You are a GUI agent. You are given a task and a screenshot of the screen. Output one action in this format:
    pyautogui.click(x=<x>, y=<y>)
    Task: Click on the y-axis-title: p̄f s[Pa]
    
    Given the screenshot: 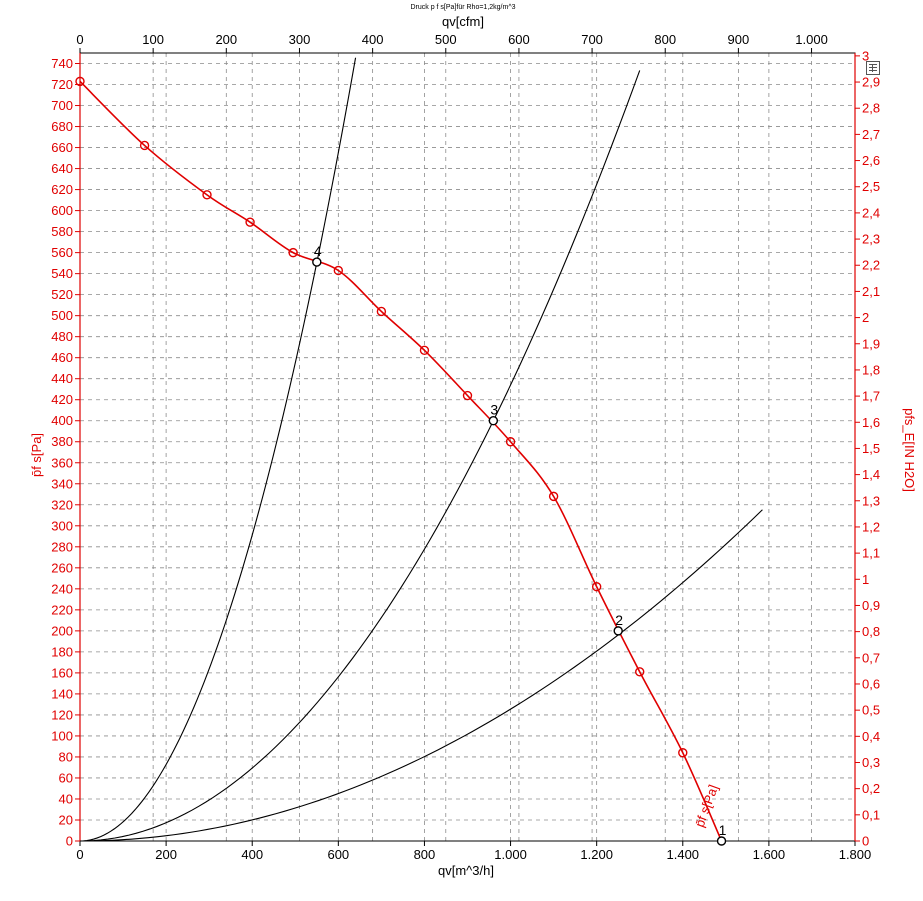 What is the action you would take?
    pyautogui.click(x=36, y=455)
    